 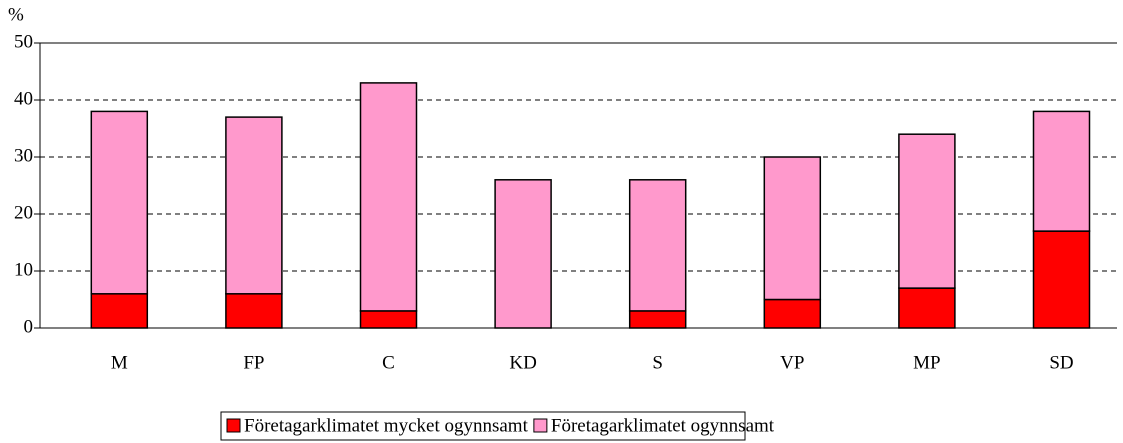 I want to click on legend-frame, so click(x=483, y=426).